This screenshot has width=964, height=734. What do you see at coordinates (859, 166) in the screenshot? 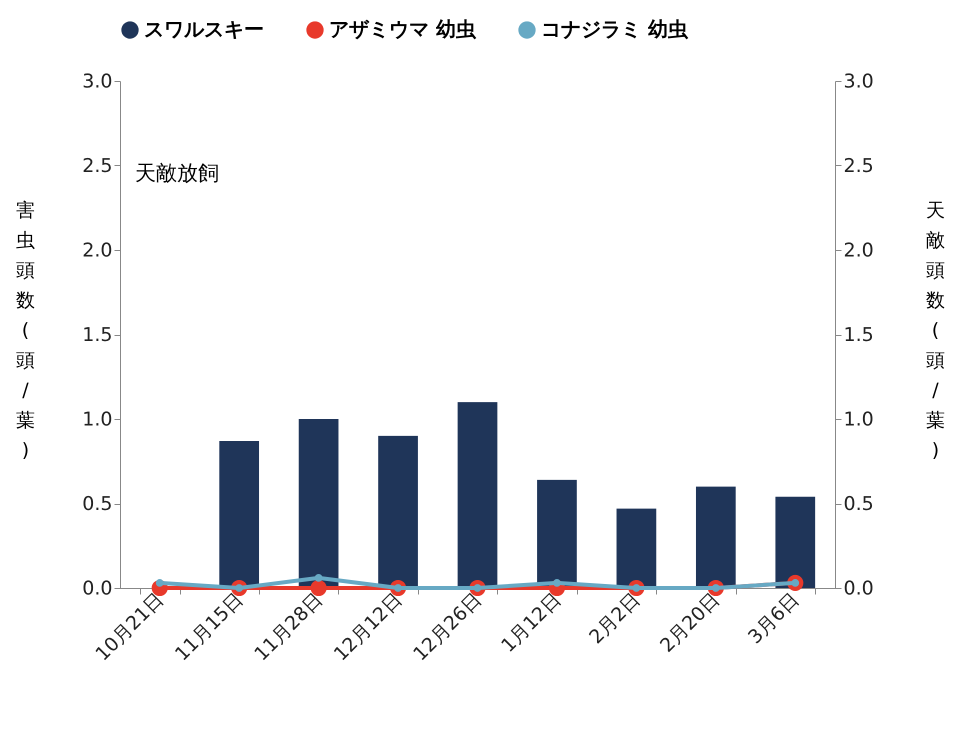
I see `y2-tick-label: 2.5` at bounding box center [859, 166].